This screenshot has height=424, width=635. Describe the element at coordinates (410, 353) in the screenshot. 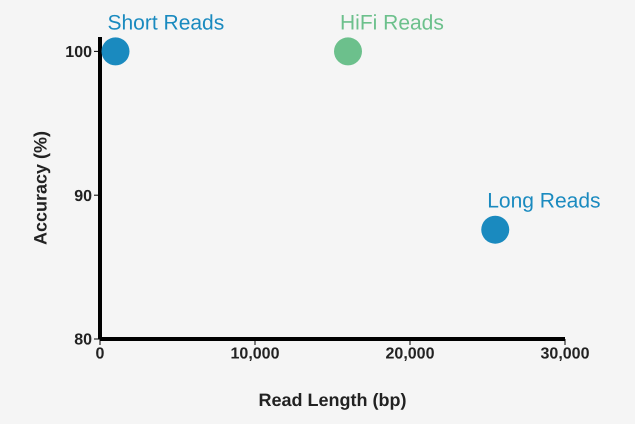

I see `x-tick-label: 20,000` at that location.